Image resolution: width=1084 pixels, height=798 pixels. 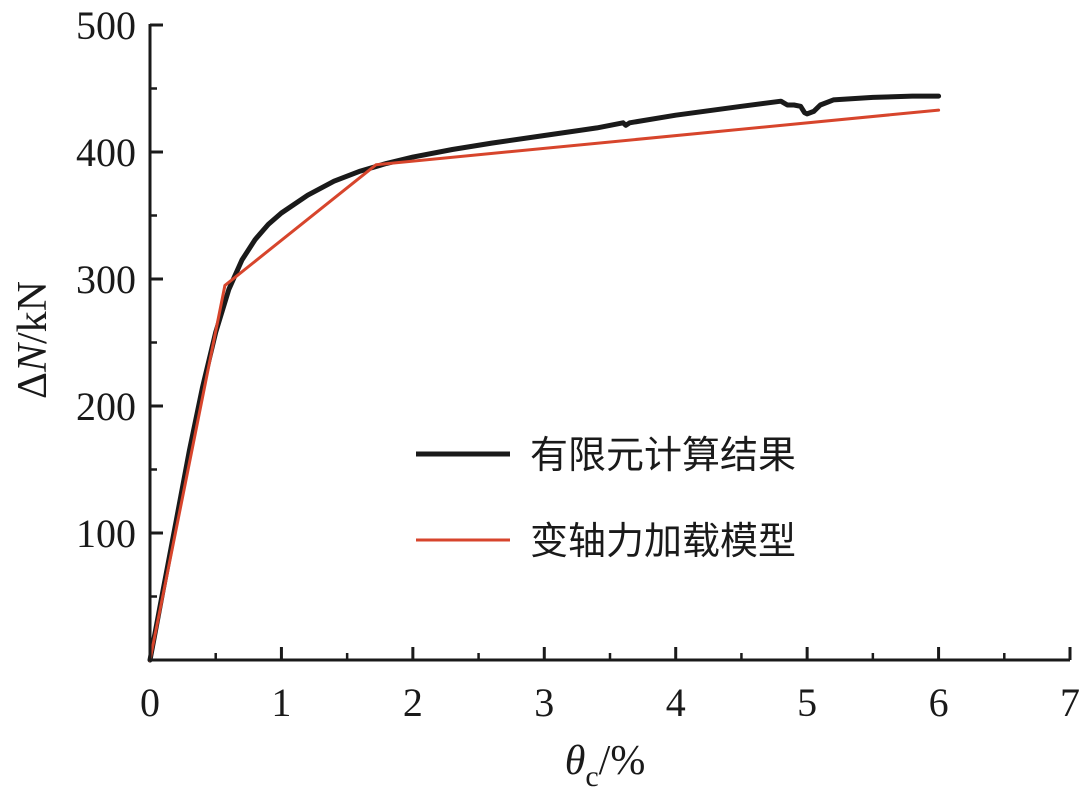 What do you see at coordinates (622, 761) in the screenshot?
I see `x-axis-title-suffix: /%` at bounding box center [622, 761].